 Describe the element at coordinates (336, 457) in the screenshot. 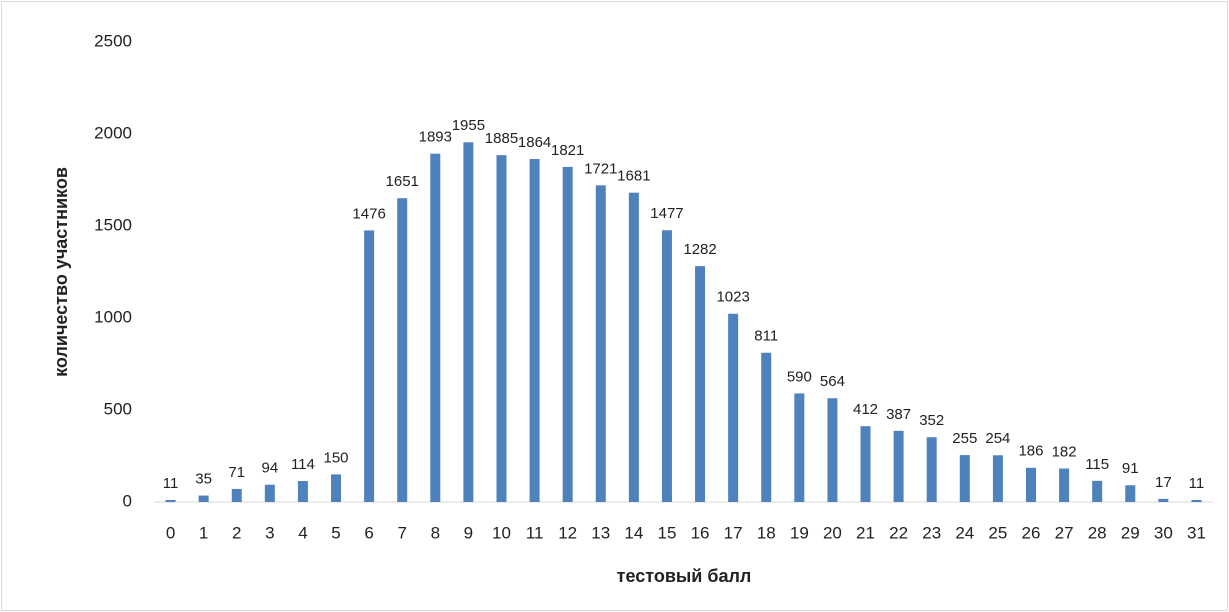

I see `data-label: 150` at that location.